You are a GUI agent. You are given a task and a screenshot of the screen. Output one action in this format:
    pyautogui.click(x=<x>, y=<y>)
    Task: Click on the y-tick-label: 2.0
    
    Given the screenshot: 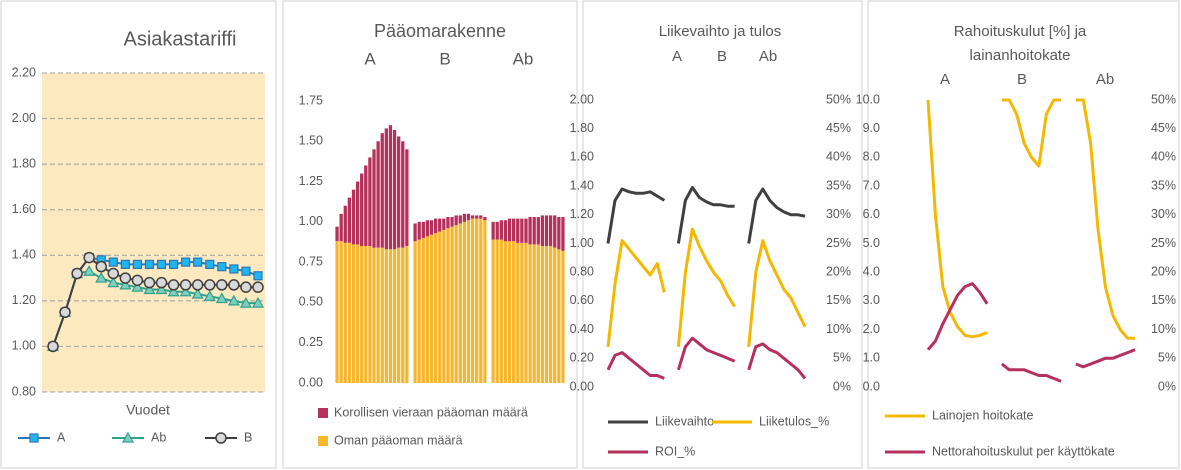 What is the action you would take?
    pyautogui.click(x=871, y=329)
    